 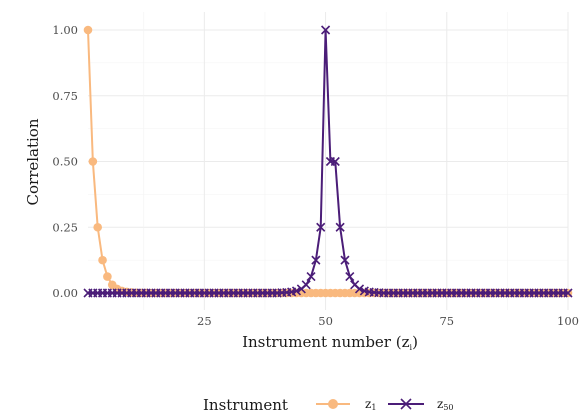 What do you see at coordinates (411, 347) in the screenshot?
I see `x-axis-title-sub: i` at bounding box center [411, 347].